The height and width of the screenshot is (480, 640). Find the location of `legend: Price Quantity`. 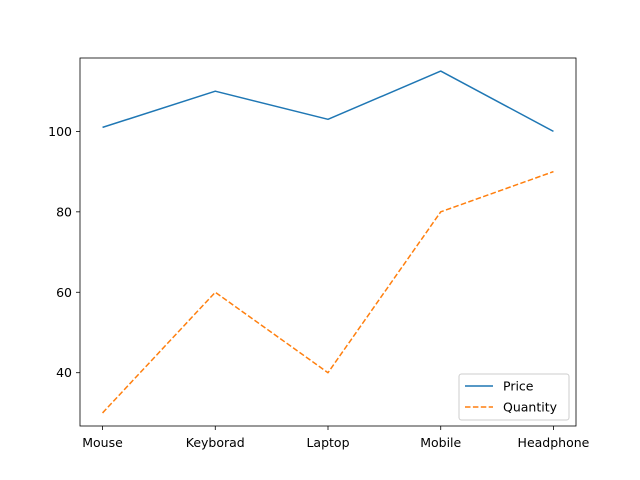

legend: Price Quantity is located at coordinates (514, 397).